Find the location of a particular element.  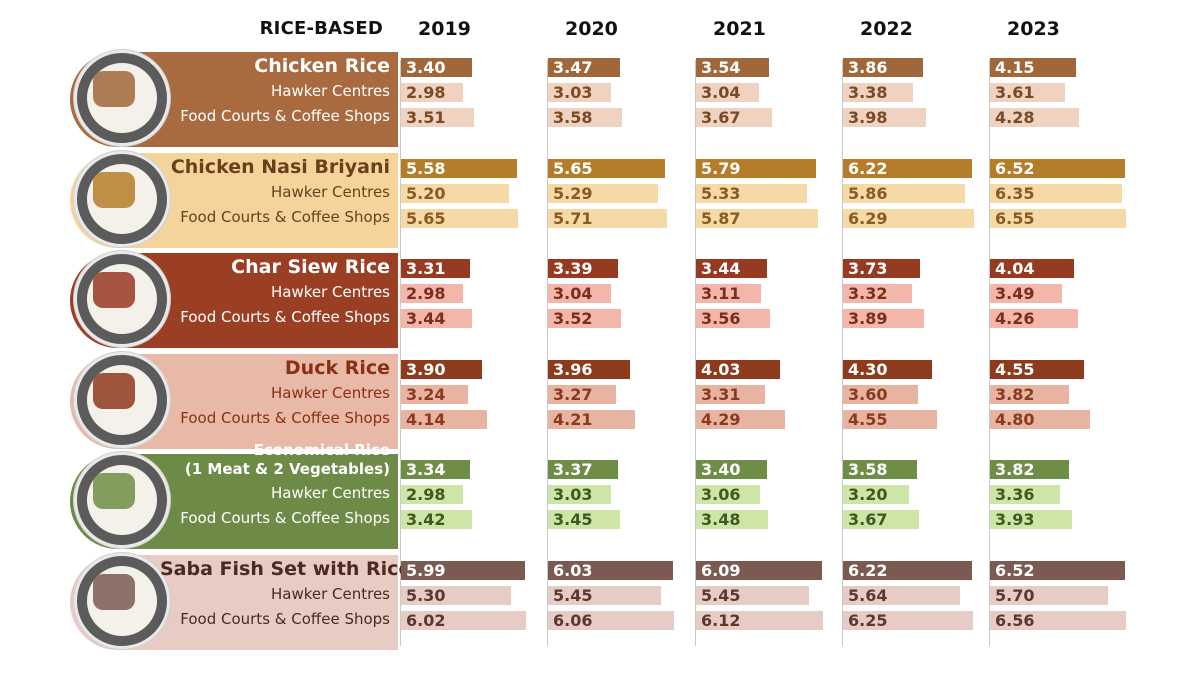

bar-value-label: 3.20 is located at coordinates (868, 494).